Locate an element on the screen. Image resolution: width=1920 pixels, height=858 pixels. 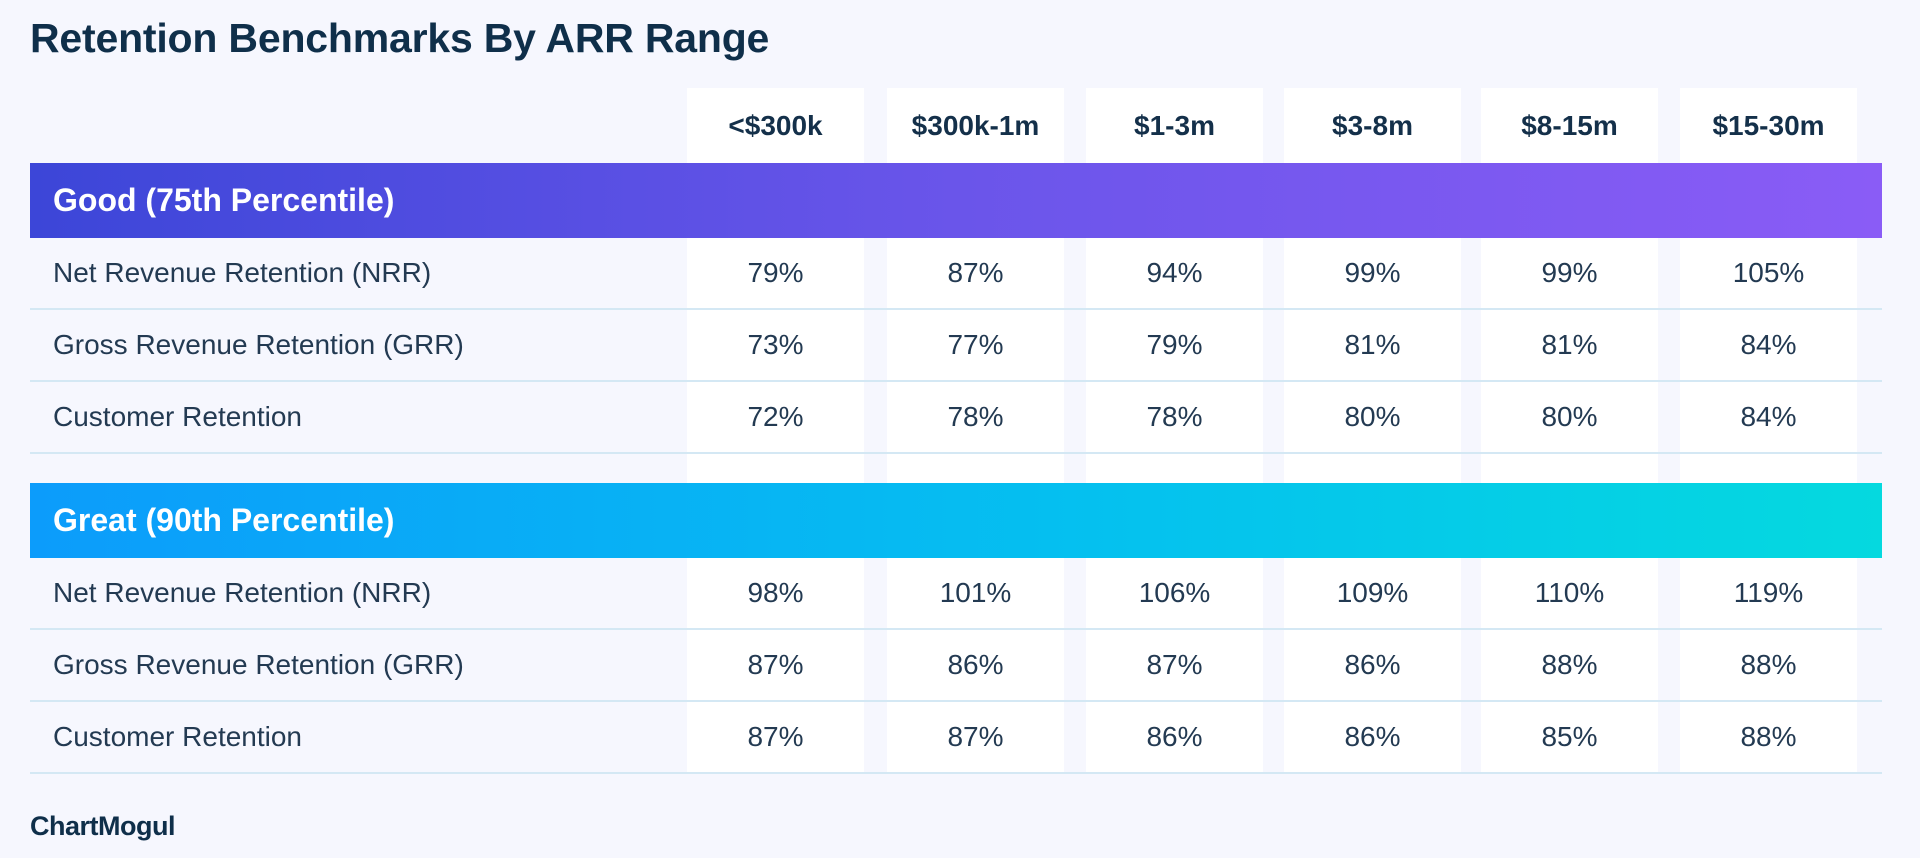
table-row: Customer Retention 72% 78% 78% 80% 80% 84% is located at coordinates (956, 418).